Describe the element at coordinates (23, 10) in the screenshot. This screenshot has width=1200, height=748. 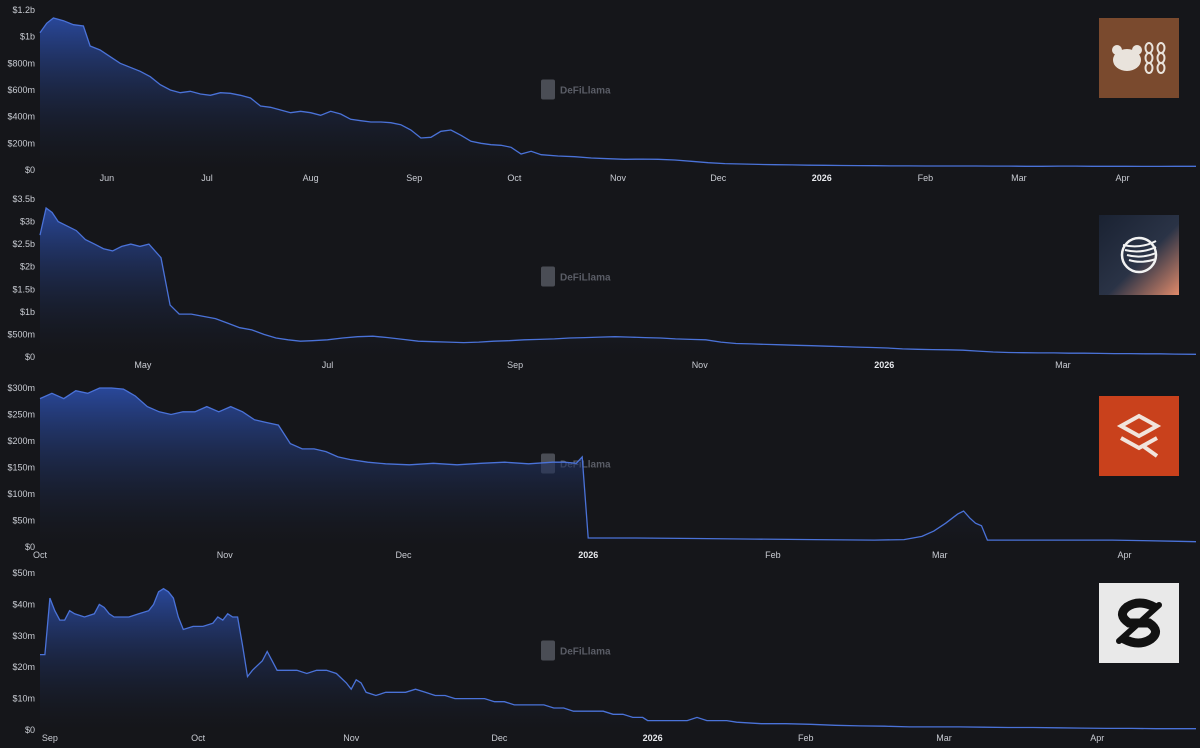
I see `y-tick-label: $1.2b` at that location.